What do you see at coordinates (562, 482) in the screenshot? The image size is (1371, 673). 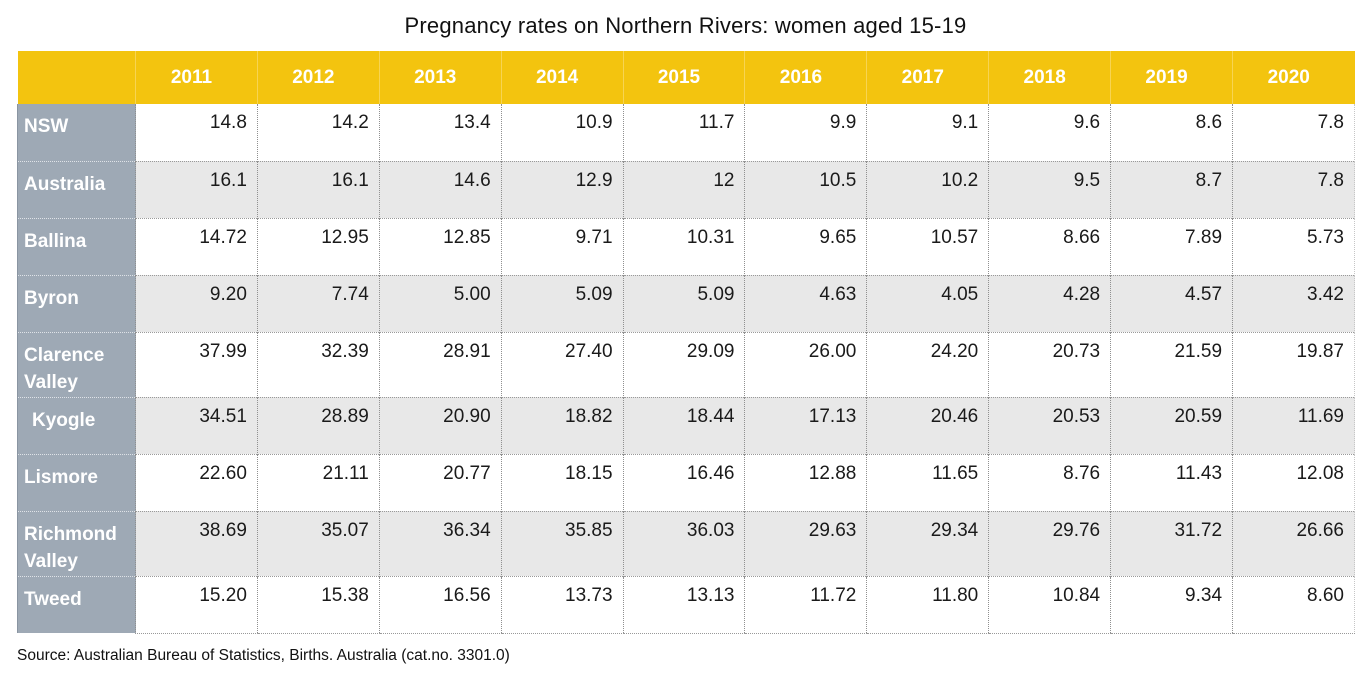 I see `value-cell: 18.15` at bounding box center [562, 482].